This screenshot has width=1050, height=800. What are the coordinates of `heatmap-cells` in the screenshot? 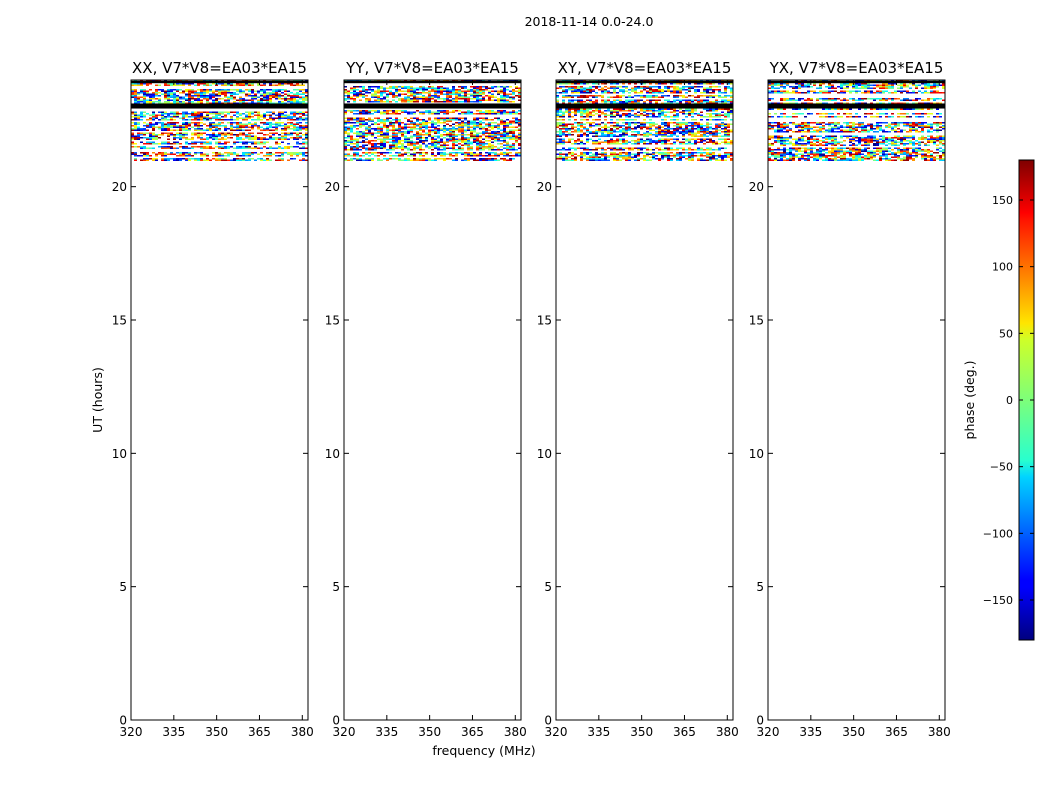 It's located at (219, 120).